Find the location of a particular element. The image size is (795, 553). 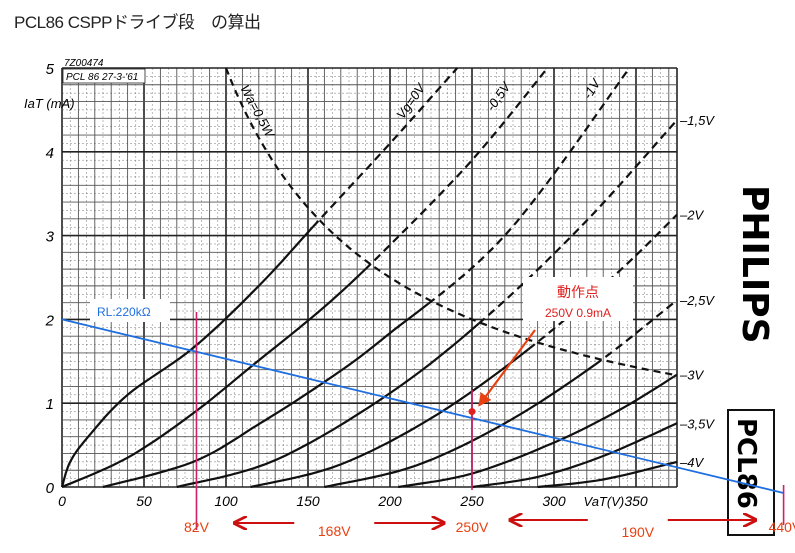

x-tick-label: 0 is located at coordinates (62, 501).